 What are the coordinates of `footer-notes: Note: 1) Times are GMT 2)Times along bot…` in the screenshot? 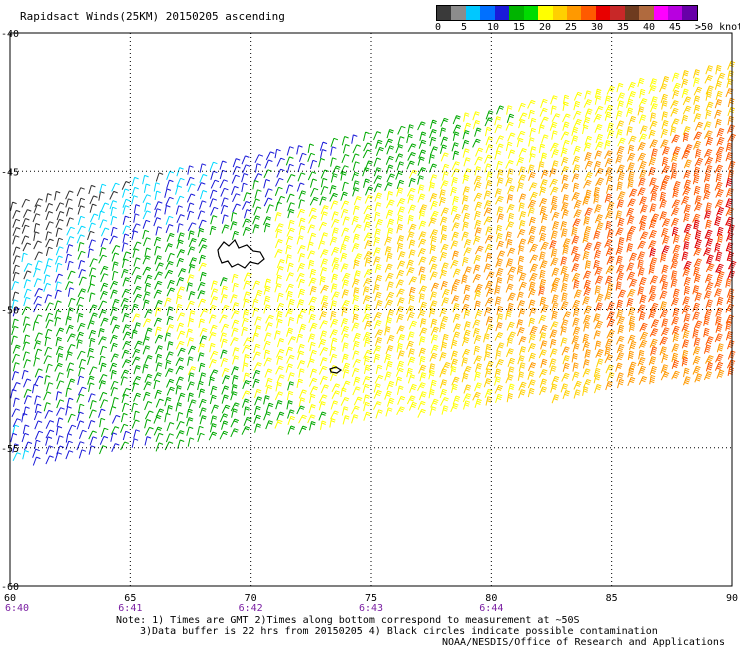 It's located at (420, 631).